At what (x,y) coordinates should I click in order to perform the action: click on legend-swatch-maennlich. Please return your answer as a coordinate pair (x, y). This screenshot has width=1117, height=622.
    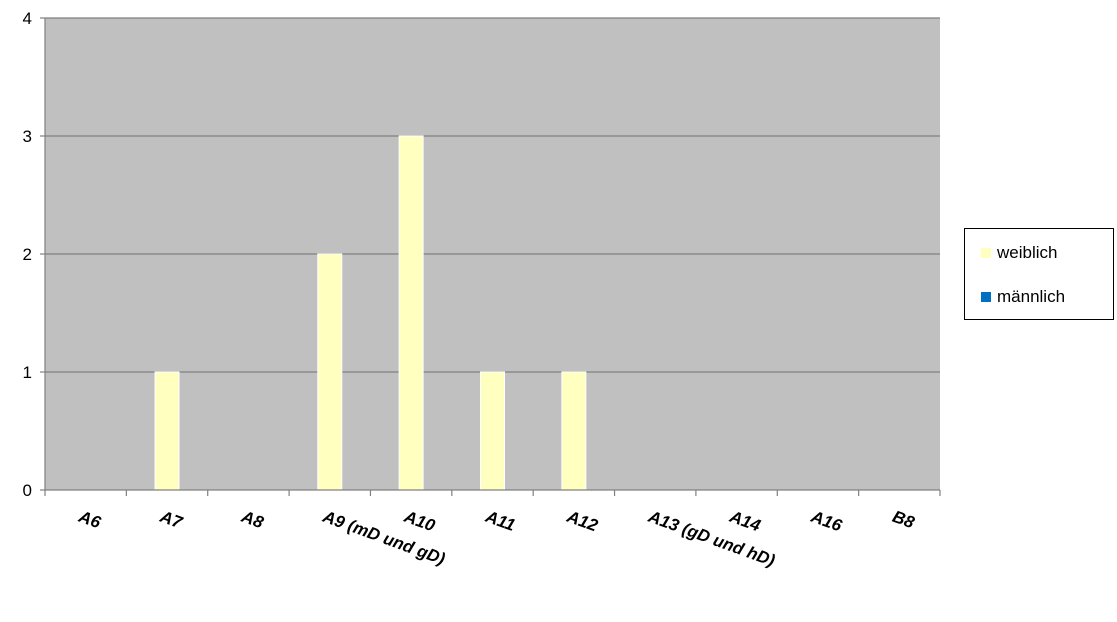
    Looking at the image, I should click on (986, 297).